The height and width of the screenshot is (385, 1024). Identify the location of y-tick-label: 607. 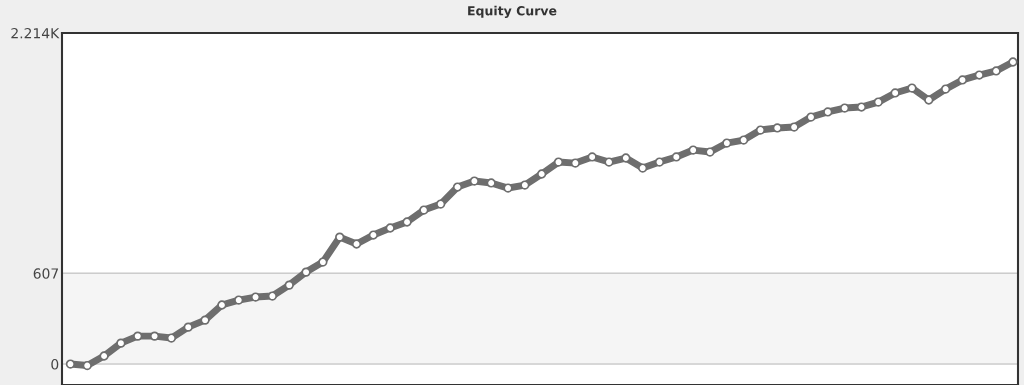
(46, 273).